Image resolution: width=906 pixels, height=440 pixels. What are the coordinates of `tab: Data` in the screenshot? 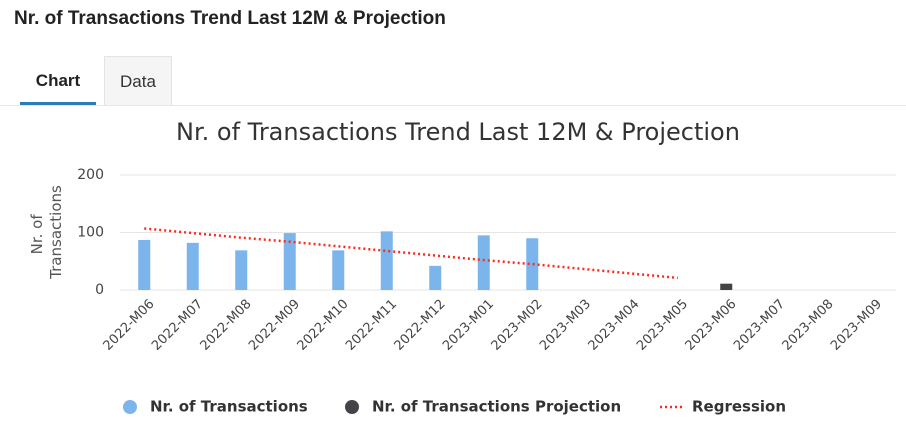 It's located at (138, 80).